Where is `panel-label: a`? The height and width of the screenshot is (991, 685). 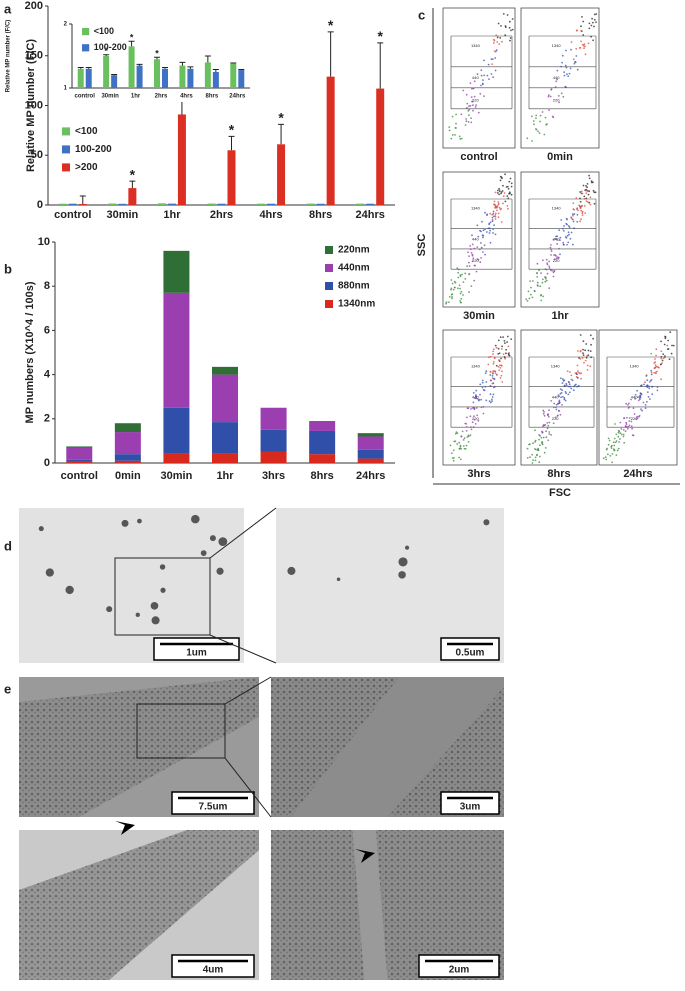
panel-label: a is located at coordinates (8, 8).